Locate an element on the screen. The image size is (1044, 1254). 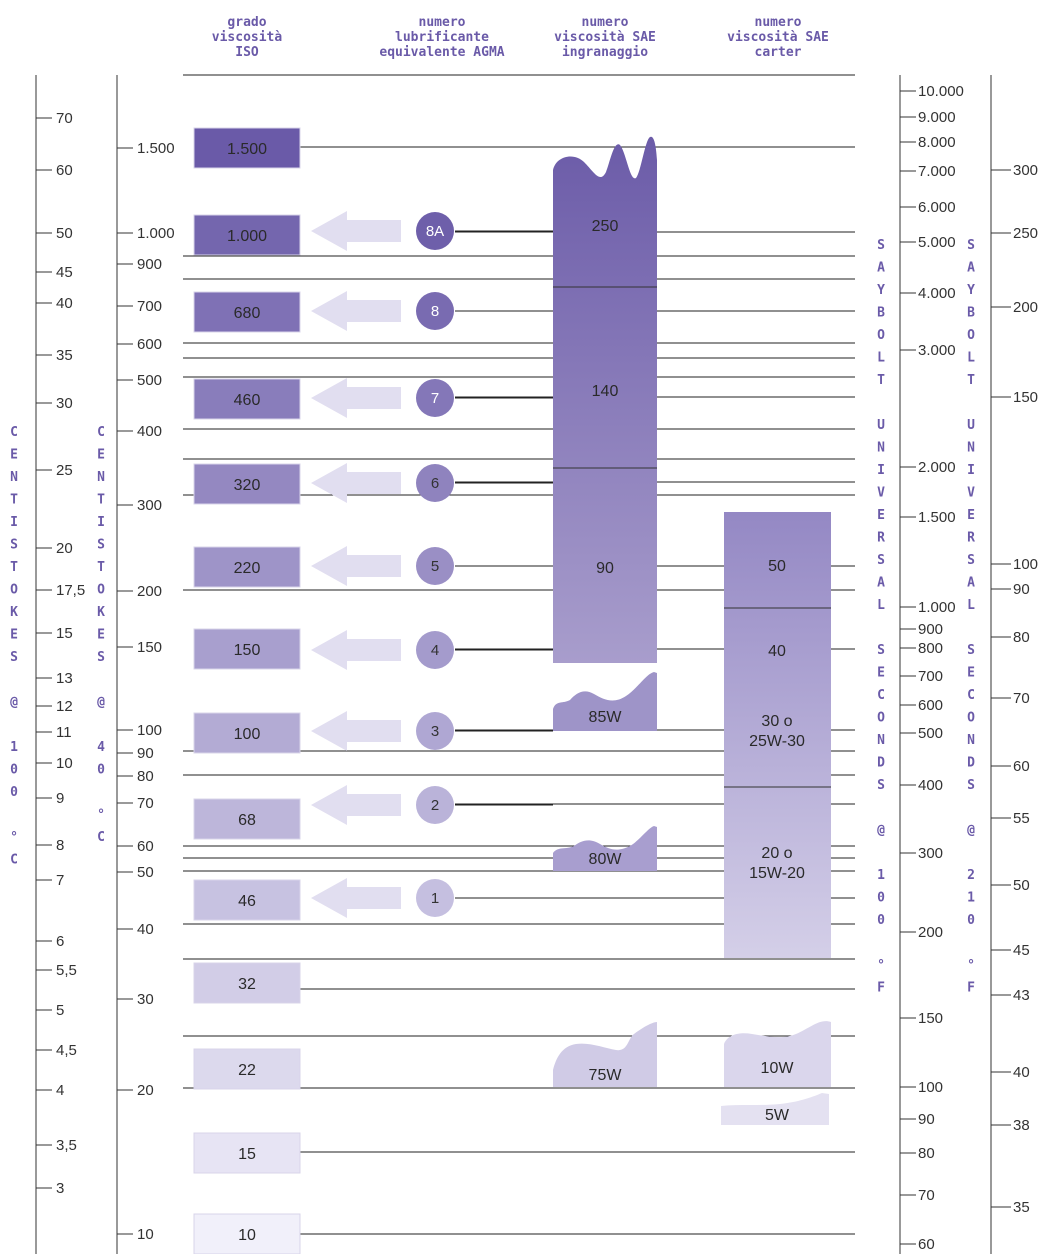
column-header-line: carter is located at coordinates (778, 52).